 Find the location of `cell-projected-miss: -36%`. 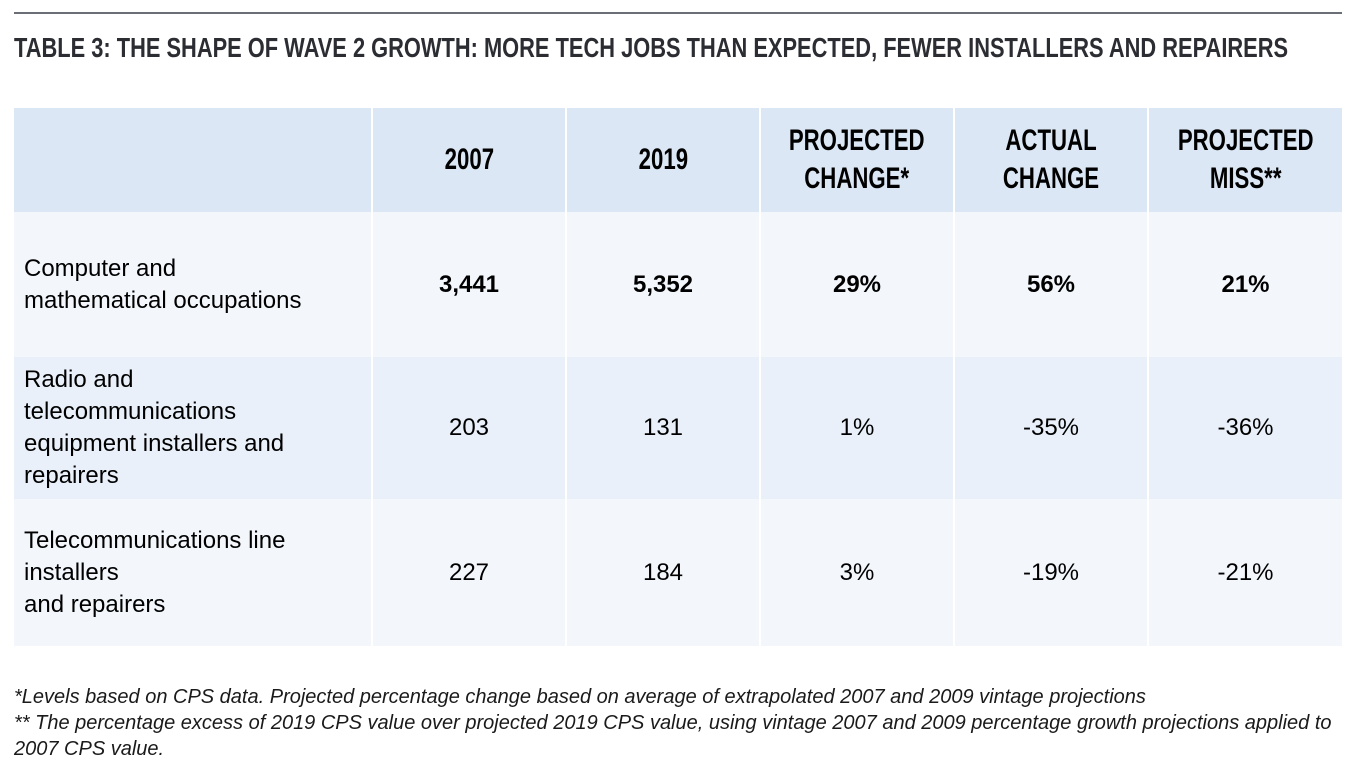

cell-projected-miss: -36% is located at coordinates (1244, 428).